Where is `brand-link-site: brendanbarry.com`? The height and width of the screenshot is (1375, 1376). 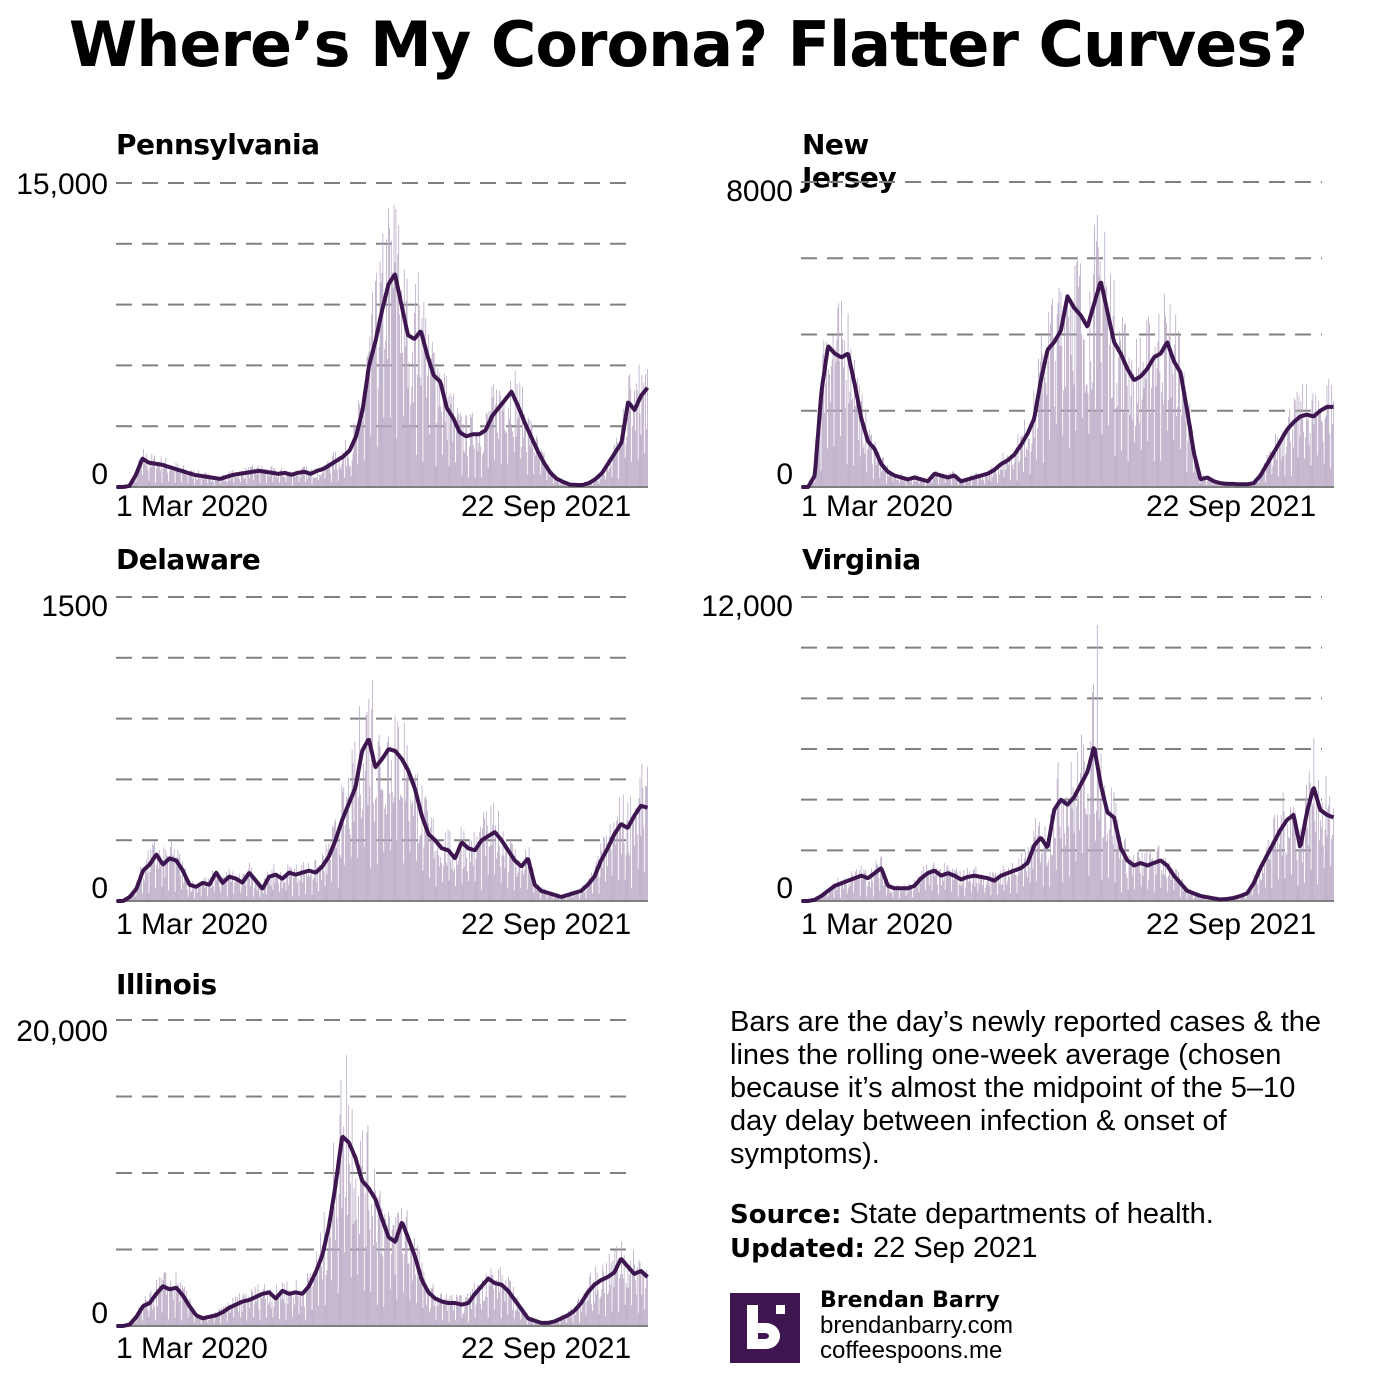 brand-link-site: brendanbarry.com is located at coordinates (916, 1325).